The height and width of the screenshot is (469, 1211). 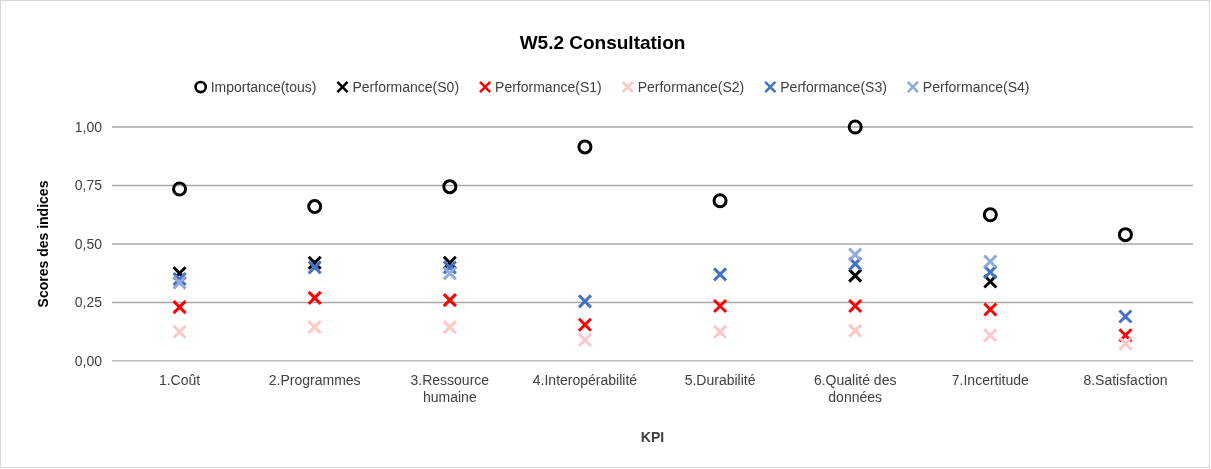 I want to click on x-tick-label: 1.Coût, so click(x=179, y=379).